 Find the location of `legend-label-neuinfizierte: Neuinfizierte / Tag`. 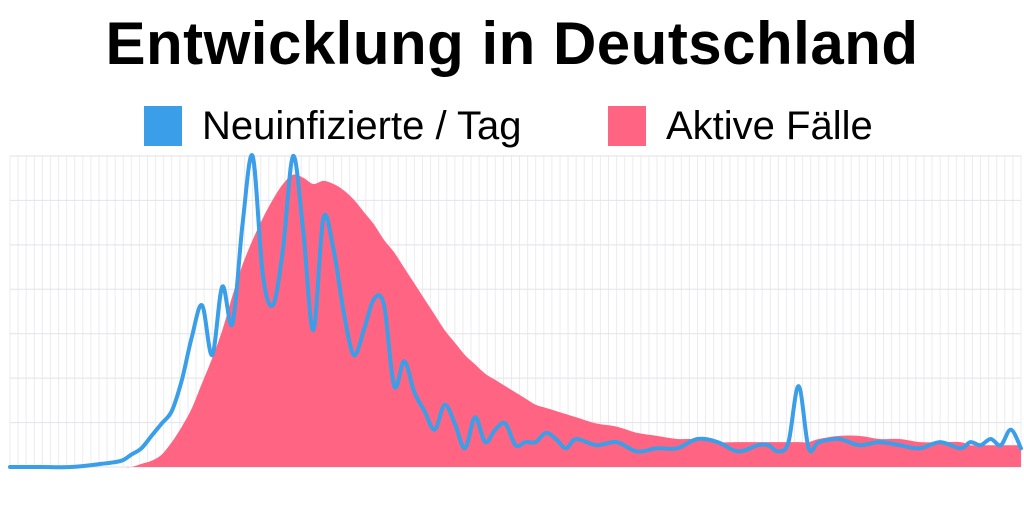

legend-label-neuinfizierte: Neuinfizierte / Tag is located at coordinates (362, 126).